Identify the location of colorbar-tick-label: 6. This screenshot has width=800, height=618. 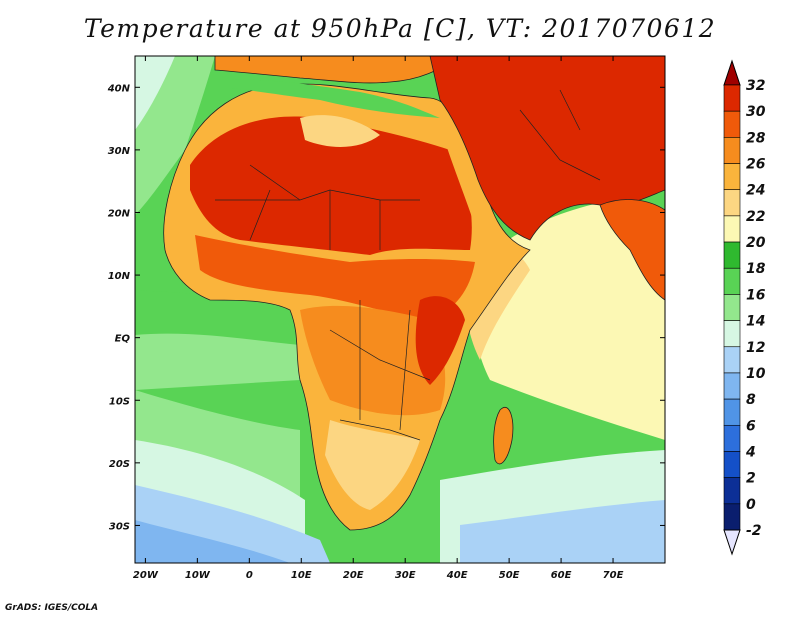
(751, 426).